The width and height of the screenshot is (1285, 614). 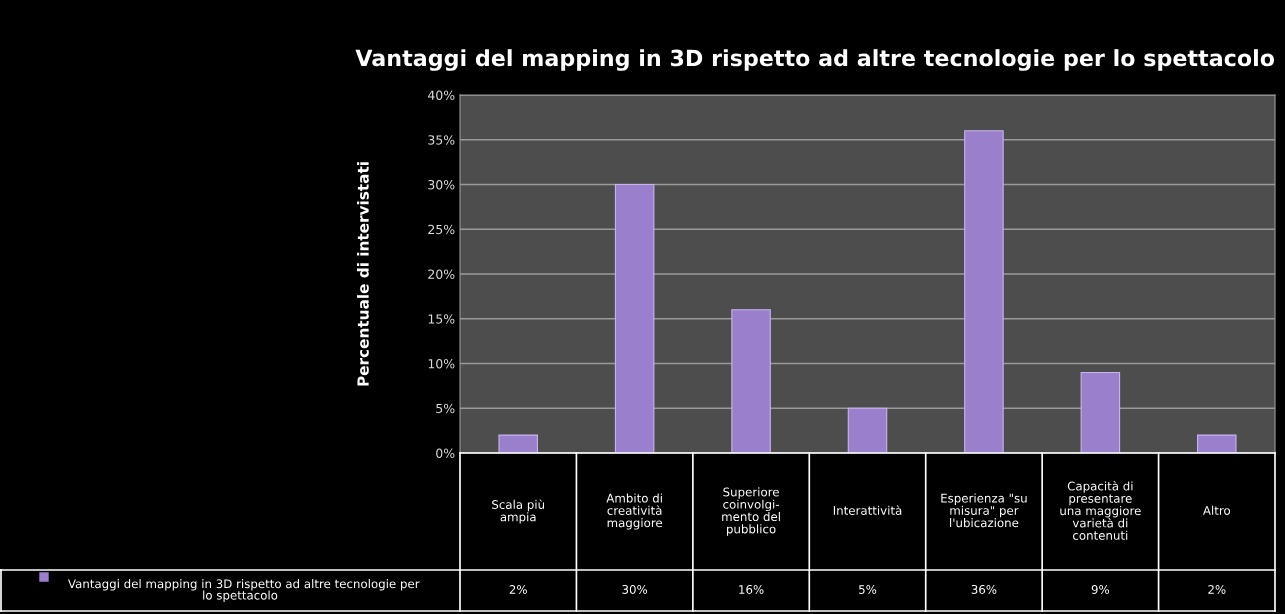 What do you see at coordinates (1100, 510) in the screenshot?
I see `x-tick-label: Capacità di presentare una maggiore varietà di contenuti` at bounding box center [1100, 510].